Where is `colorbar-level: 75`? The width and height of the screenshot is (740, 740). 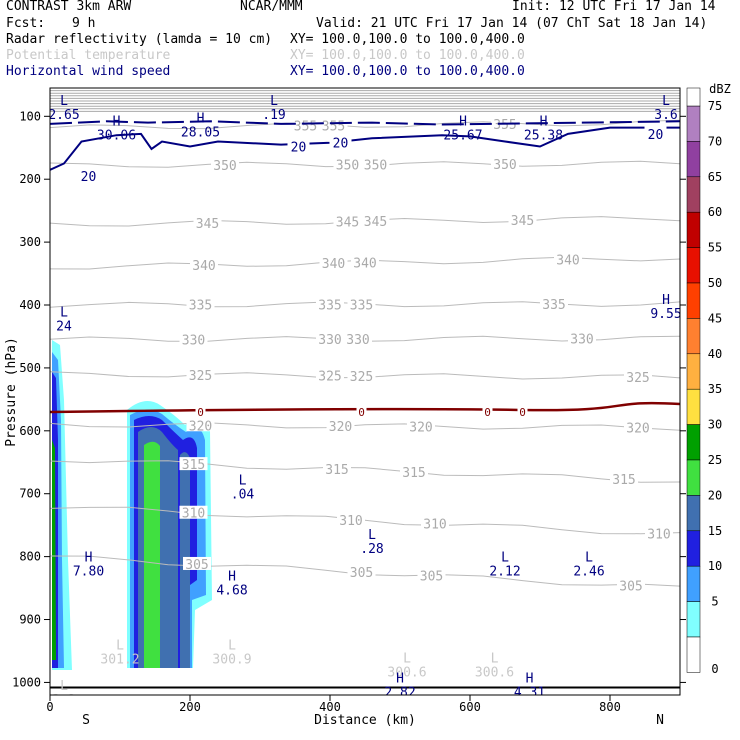 colorbar-level: 75 is located at coordinates (715, 106).